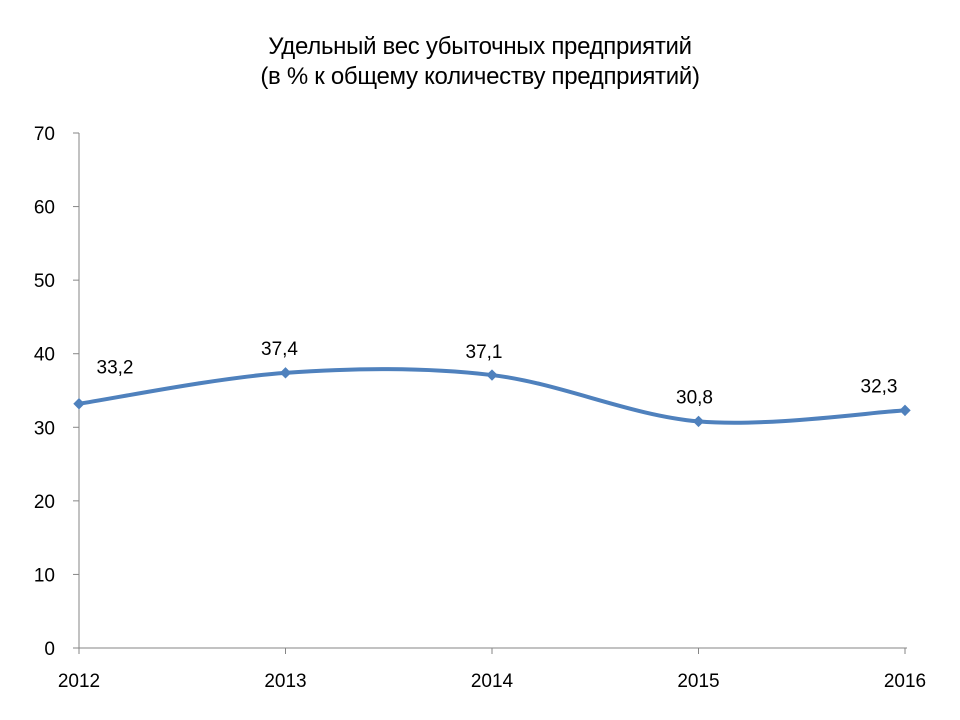  What do you see at coordinates (115, 368) in the screenshot?
I see `data-label: 33,2` at bounding box center [115, 368].